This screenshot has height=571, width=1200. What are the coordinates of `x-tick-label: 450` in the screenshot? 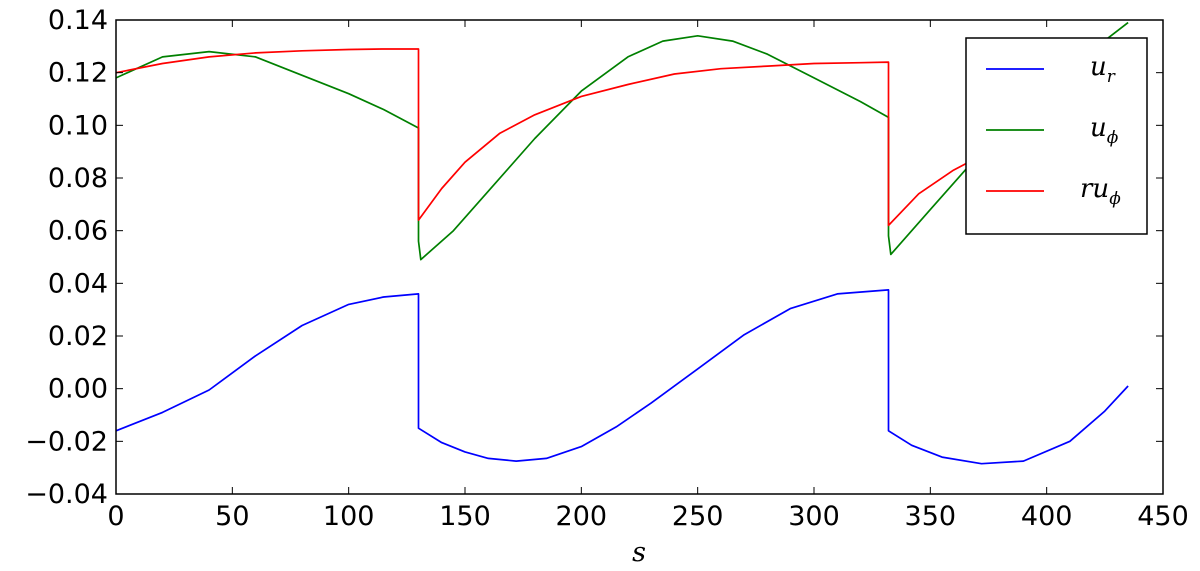 It's located at (1163, 516).